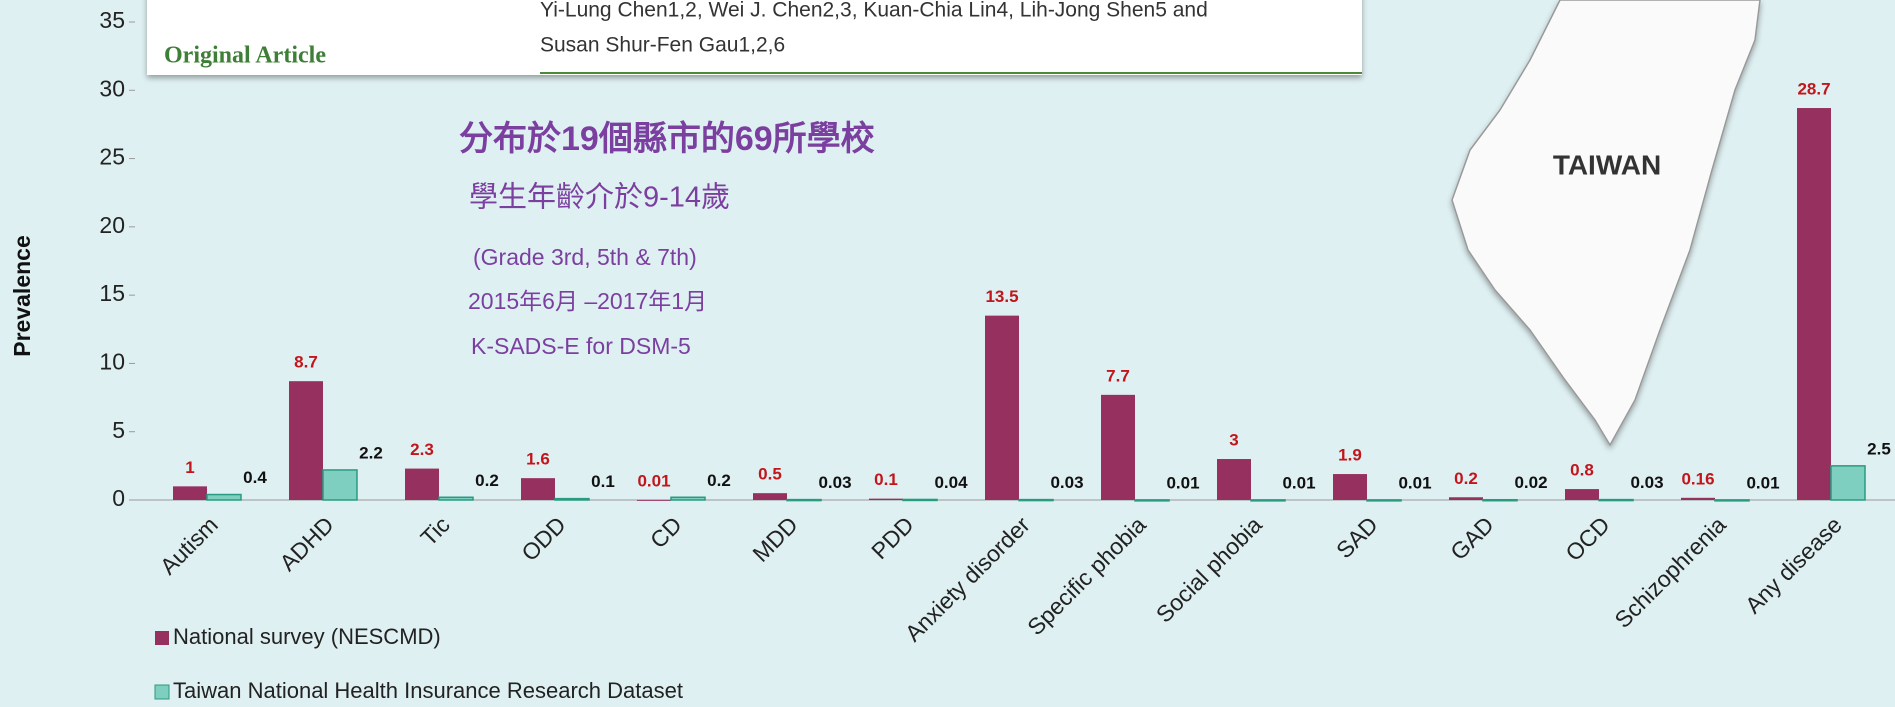  Describe the element at coordinates (189, 545) in the screenshot. I see `x-tick-label: Autism` at that location.